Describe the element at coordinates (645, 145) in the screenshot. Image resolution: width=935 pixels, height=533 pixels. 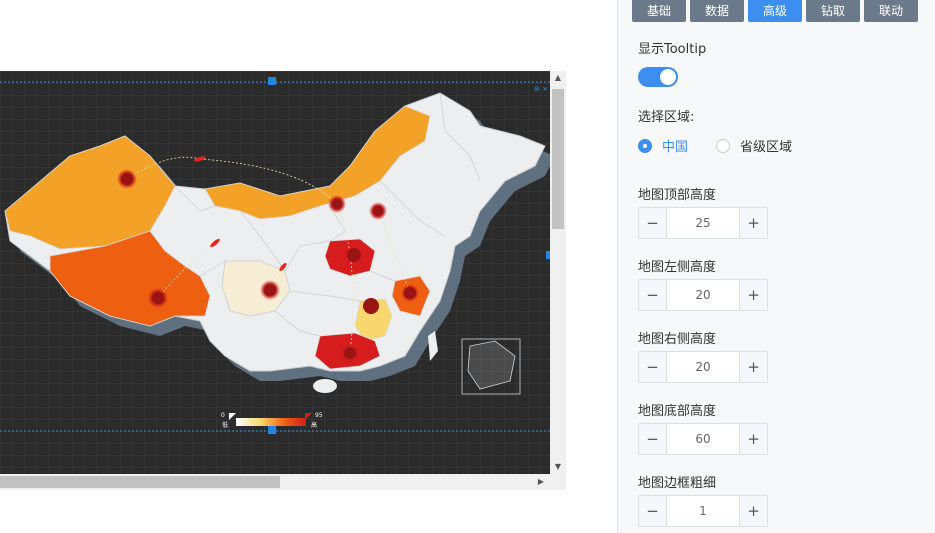
I see `radio-checked-icon` at that location.